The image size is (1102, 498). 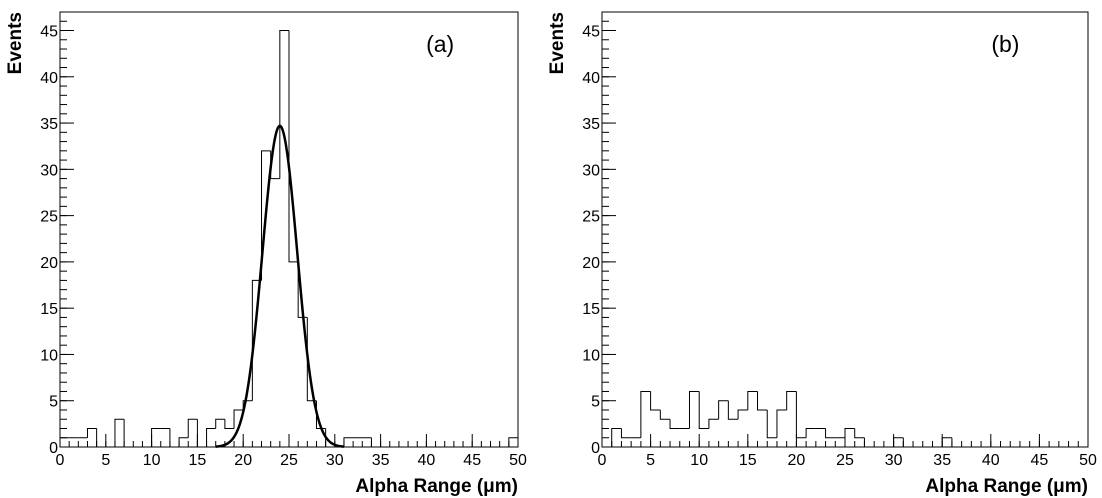 What do you see at coordinates (440, 44) in the screenshot?
I see `annotation: (a)` at bounding box center [440, 44].